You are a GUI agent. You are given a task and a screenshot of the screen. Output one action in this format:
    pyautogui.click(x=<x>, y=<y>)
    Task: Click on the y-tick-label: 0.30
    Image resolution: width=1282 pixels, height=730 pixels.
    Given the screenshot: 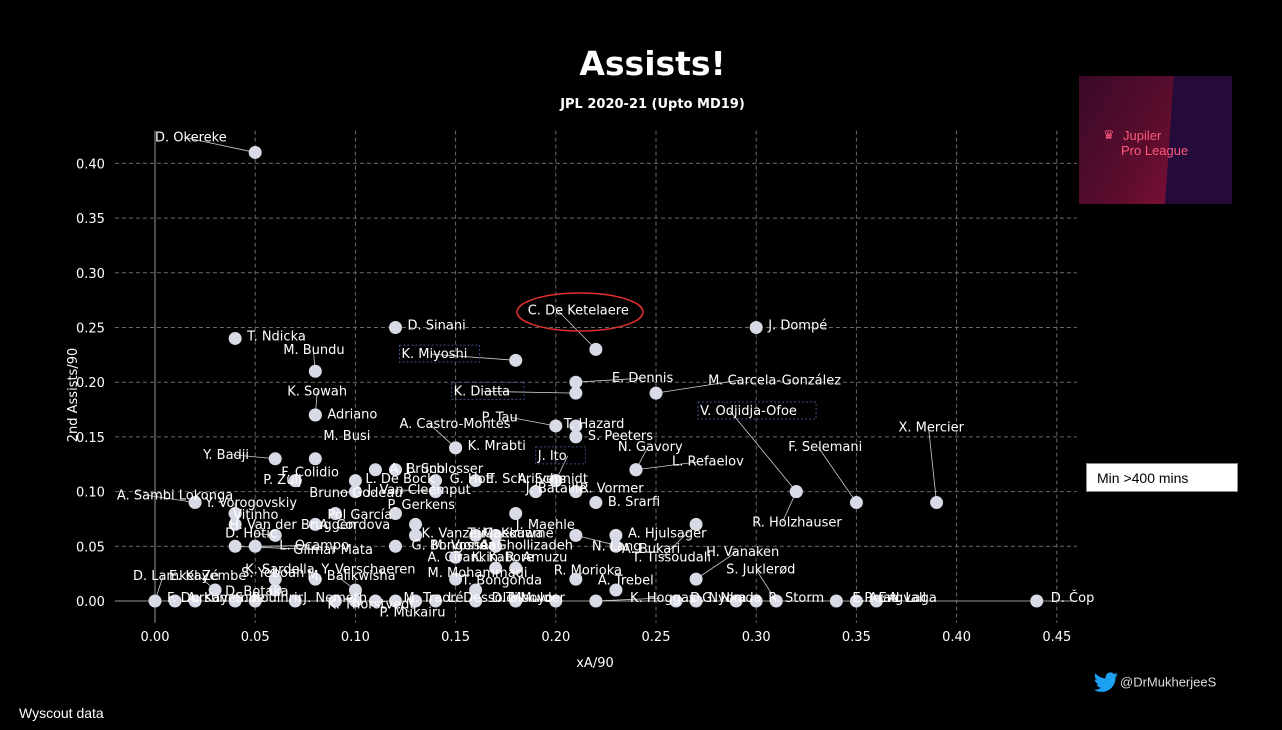 What is the action you would take?
    pyautogui.click(x=90, y=274)
    